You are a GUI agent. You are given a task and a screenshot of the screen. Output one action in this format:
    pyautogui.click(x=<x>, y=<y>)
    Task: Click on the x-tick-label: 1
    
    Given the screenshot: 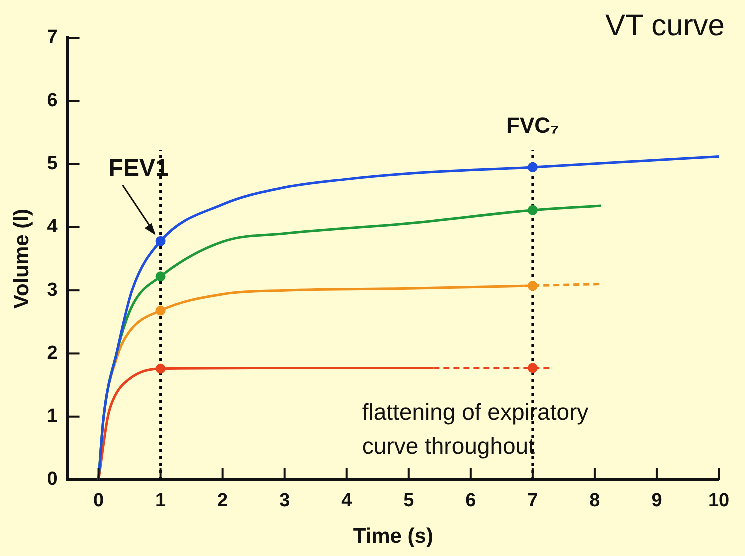 What is the action you would take?
    pyautogui.click(x=161, y=501)
    